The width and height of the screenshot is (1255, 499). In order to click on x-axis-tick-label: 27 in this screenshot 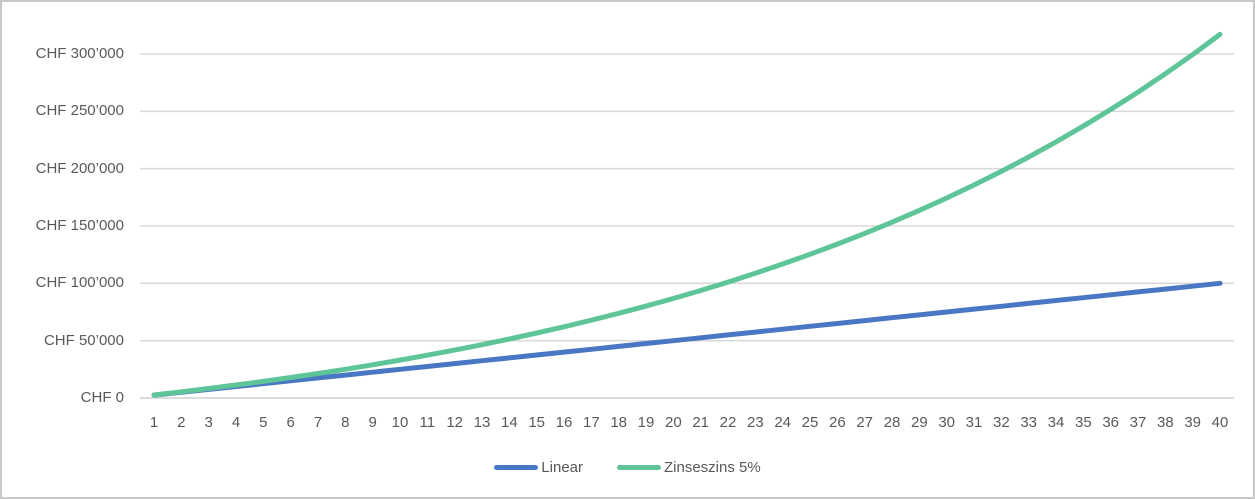, I will do `click(864, 422)`.